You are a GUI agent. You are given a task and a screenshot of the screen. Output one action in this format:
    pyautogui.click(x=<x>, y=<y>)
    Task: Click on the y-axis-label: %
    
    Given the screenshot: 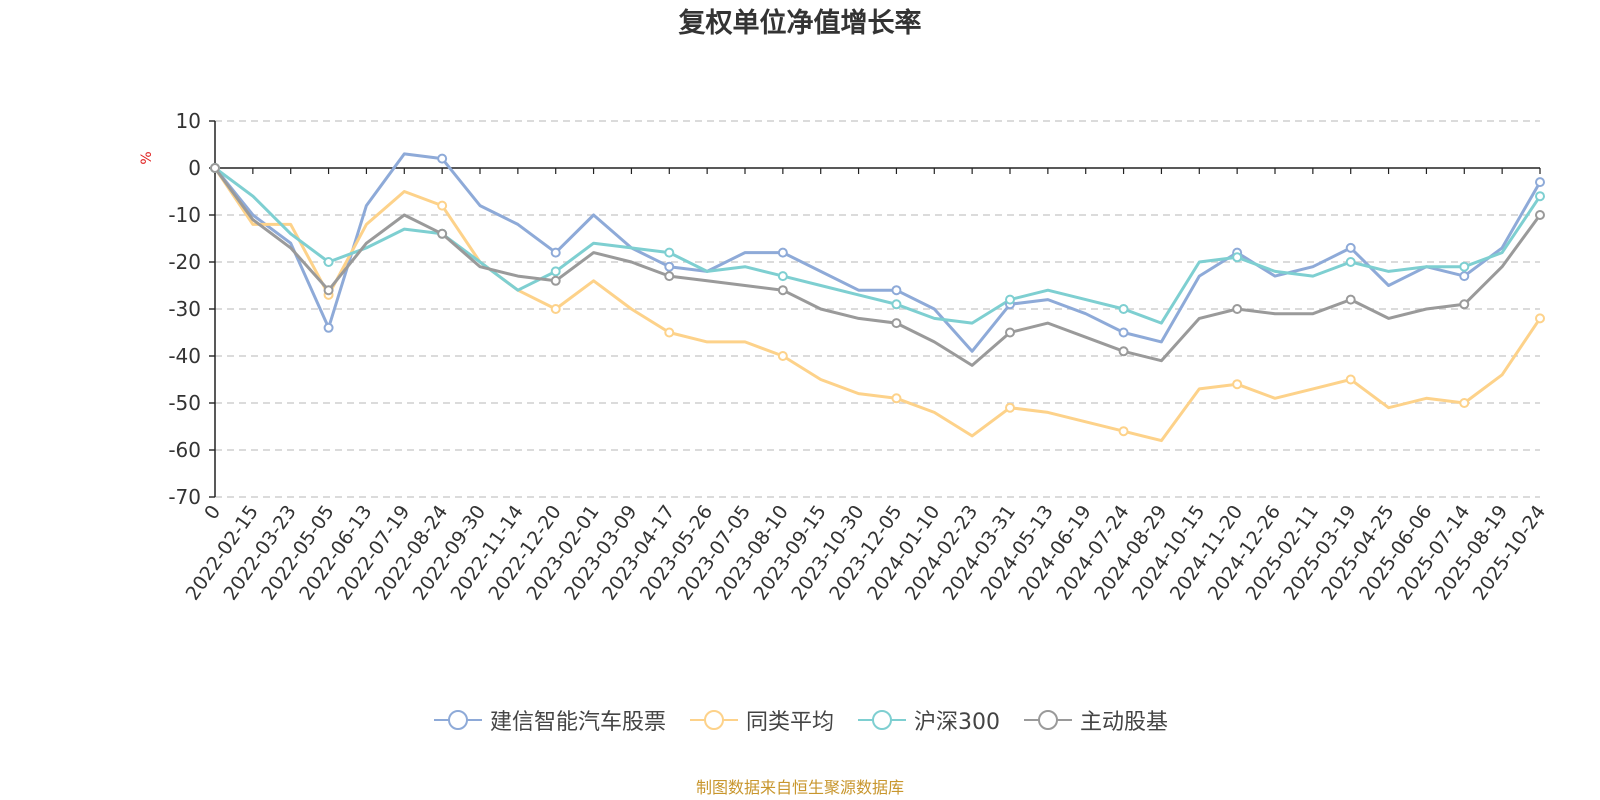 What is the action you would take?
    pyautogui.click(x=147, y=157)
    